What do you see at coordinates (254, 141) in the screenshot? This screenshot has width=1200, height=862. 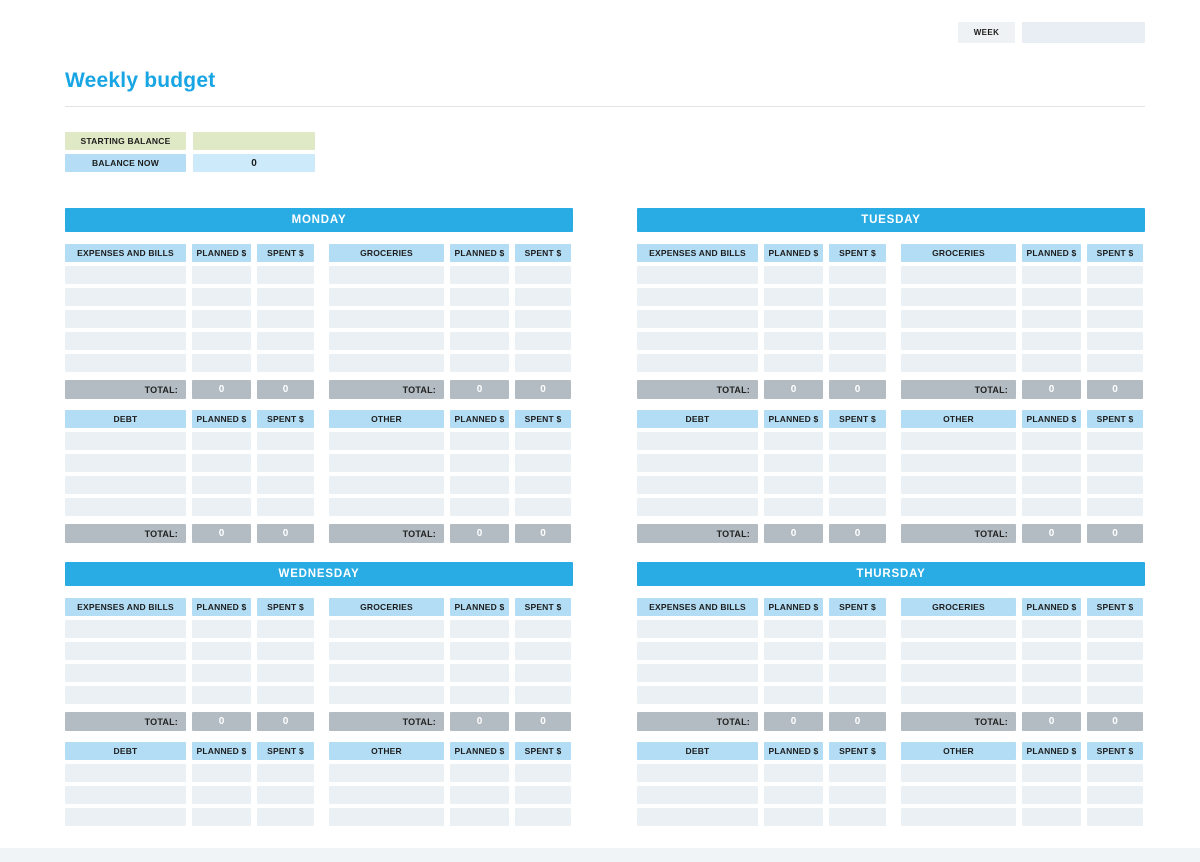 I see `starting-balance-value-cell` at bounding box center [254, 141].